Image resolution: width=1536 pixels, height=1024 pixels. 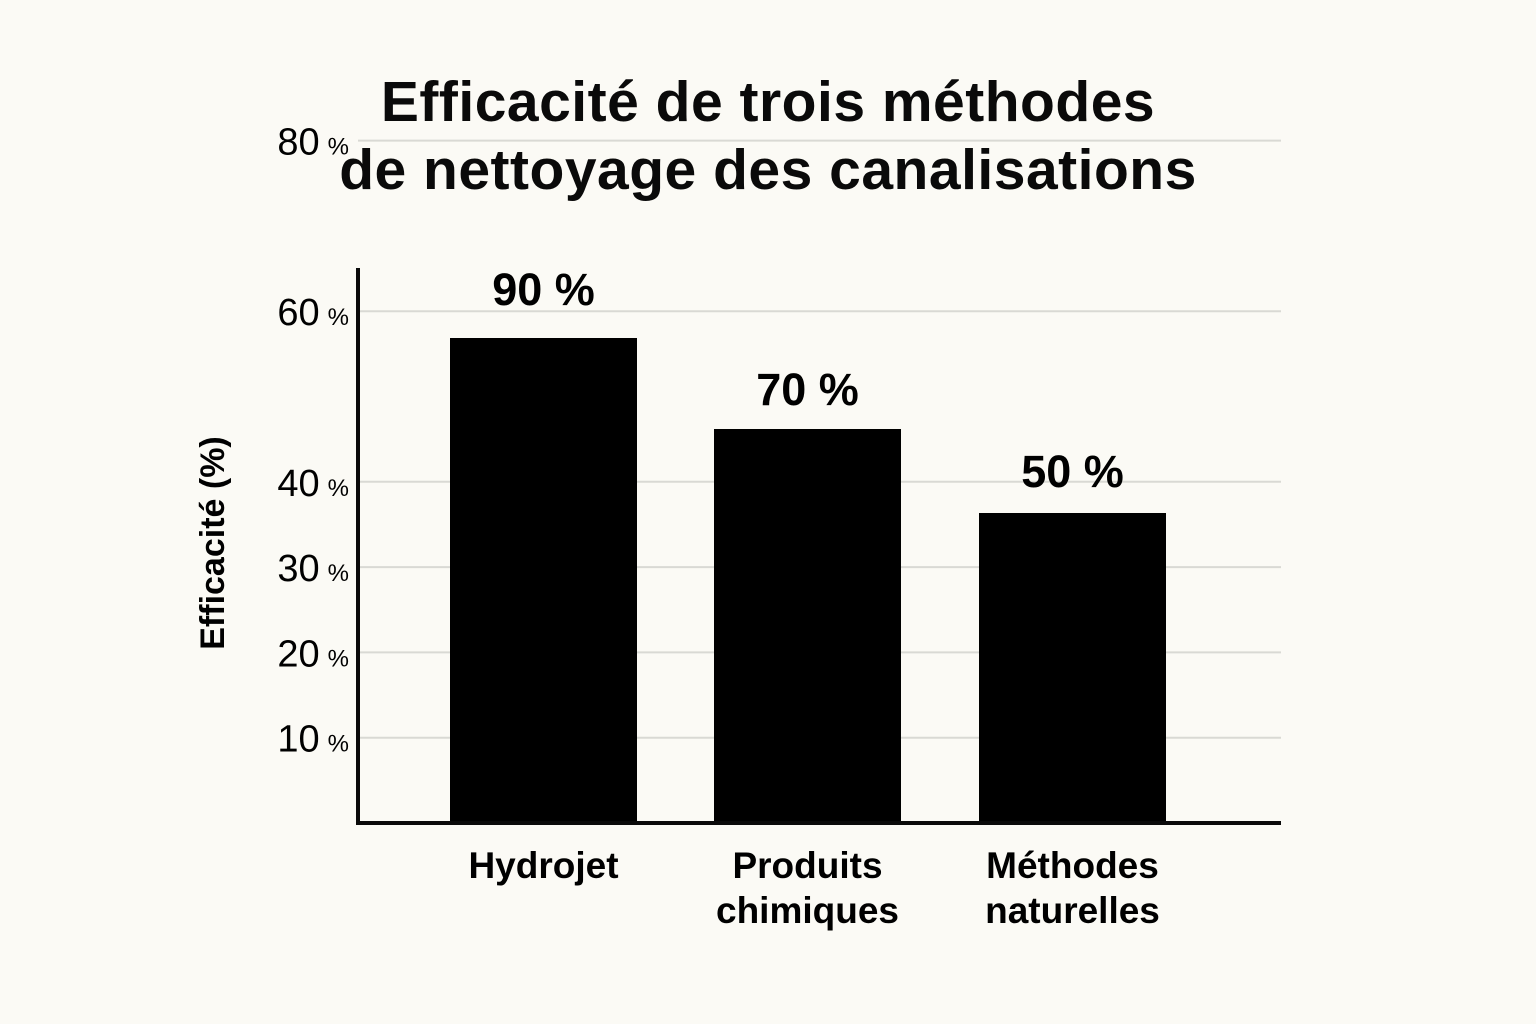 What do you see at coordinates (1072, 888) in the screenshot?
I see `category-label-3: Méthodes naturelles` at bounding box center [1072, 888].